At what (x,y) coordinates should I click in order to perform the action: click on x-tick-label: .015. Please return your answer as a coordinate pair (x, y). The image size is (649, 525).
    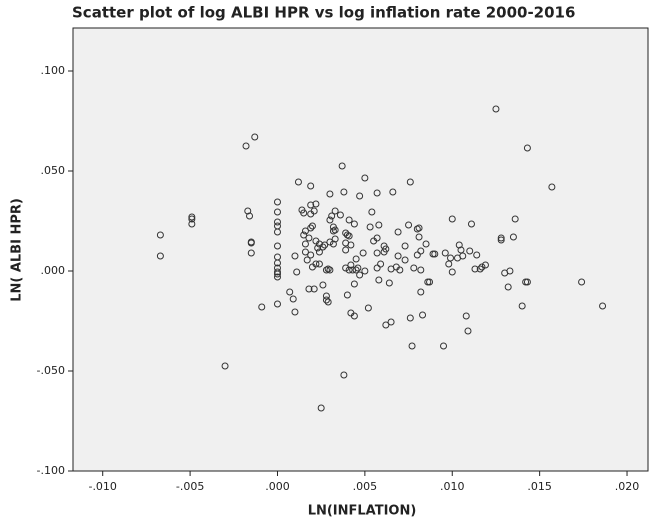
    Looking at the image, I should click on (539, 486).